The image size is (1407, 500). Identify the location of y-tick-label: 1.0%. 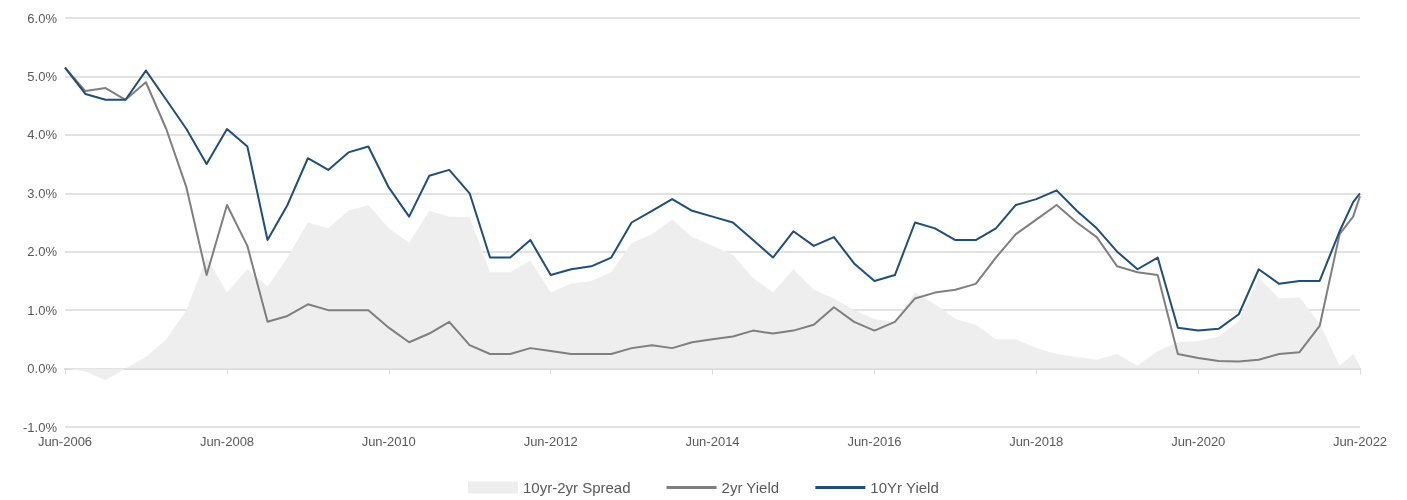
(42, 310).